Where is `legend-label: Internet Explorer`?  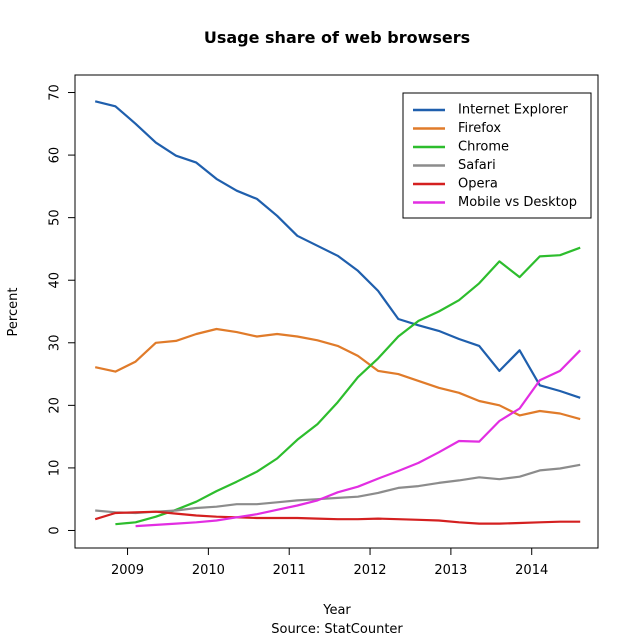 legend-label: Internet Explorer is located at coordinates (513, 110).